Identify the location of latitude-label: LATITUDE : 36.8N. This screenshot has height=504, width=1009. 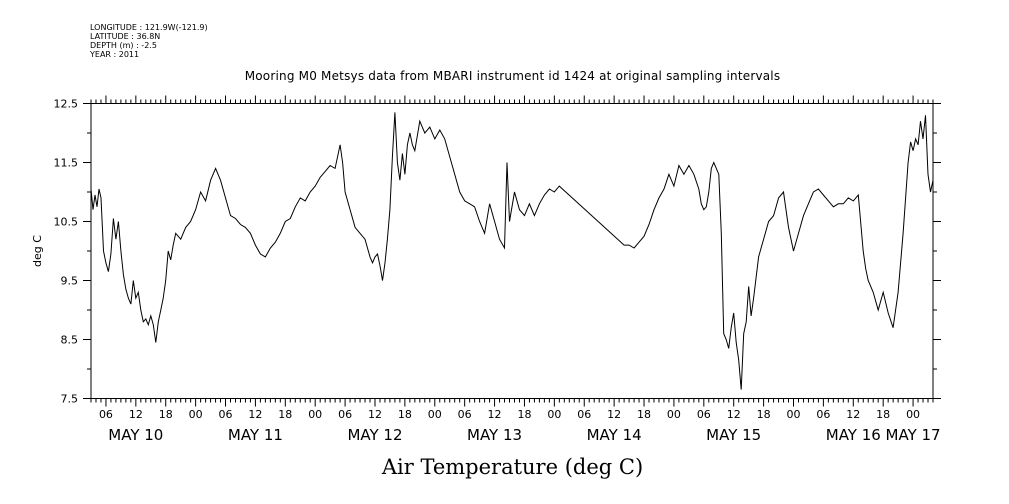
(125, 36).